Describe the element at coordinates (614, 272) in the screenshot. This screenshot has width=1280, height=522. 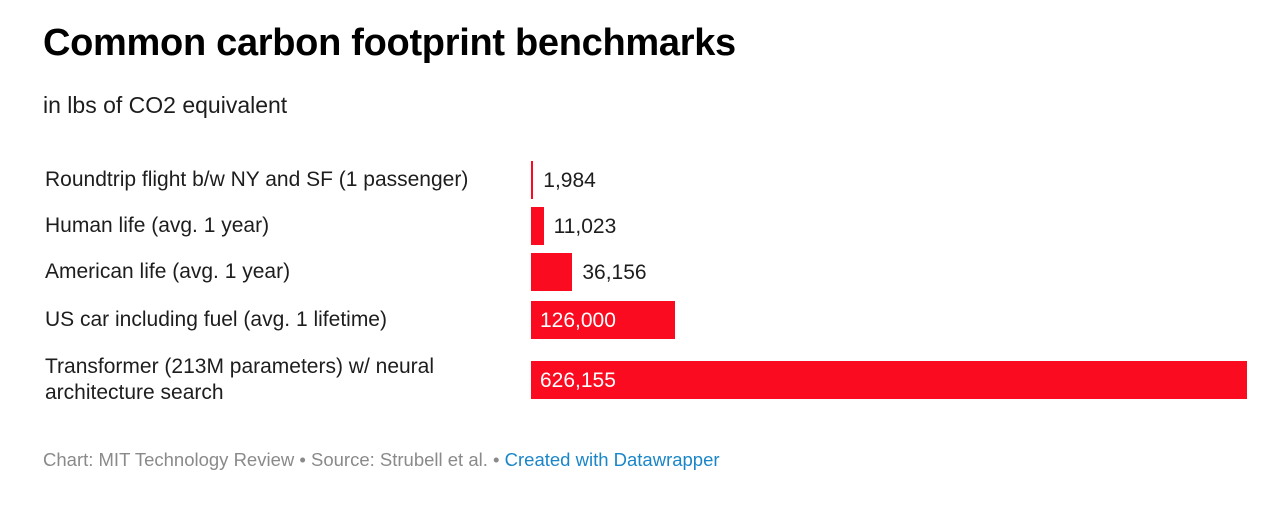
I see `value-label: 36,156` at that location.